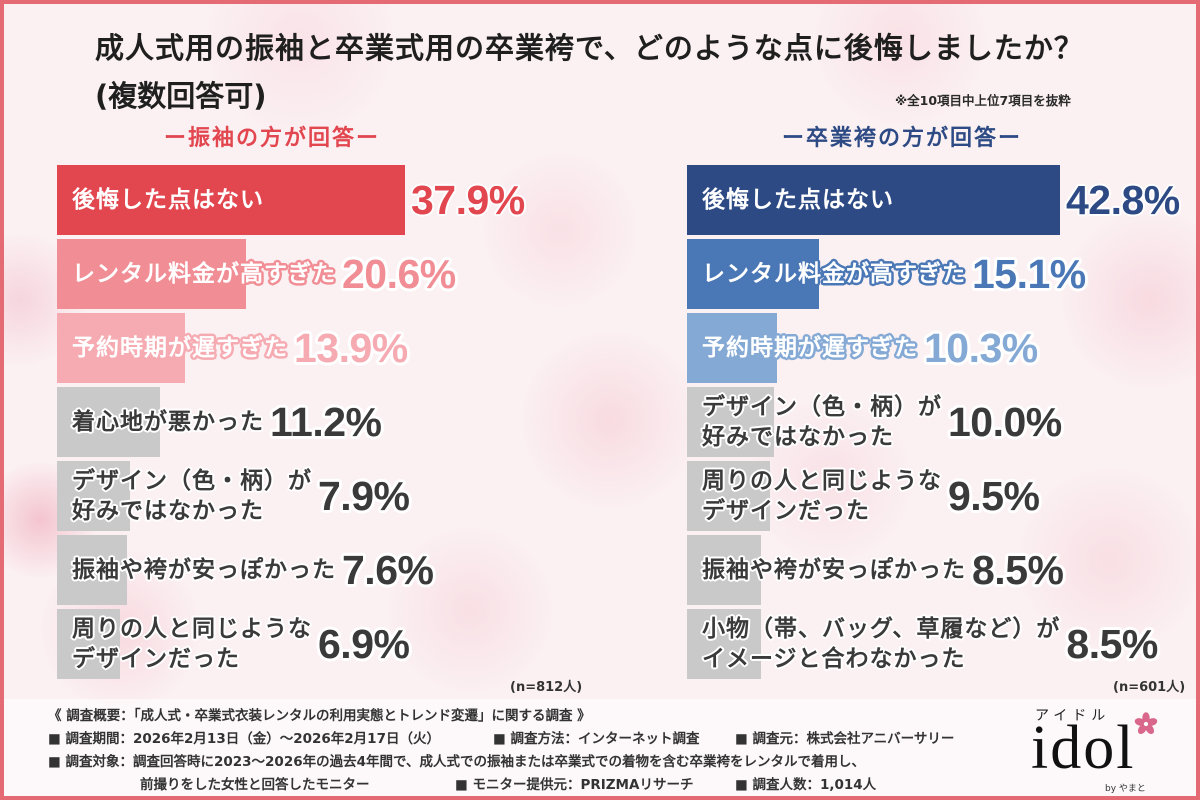 Image resolution: width=1200 pixels, height=800 pixels. What do you see at coordinates (364, 496) in the screenshot?
I see `data-label: 7.9%` at bounding box center [364, 496].